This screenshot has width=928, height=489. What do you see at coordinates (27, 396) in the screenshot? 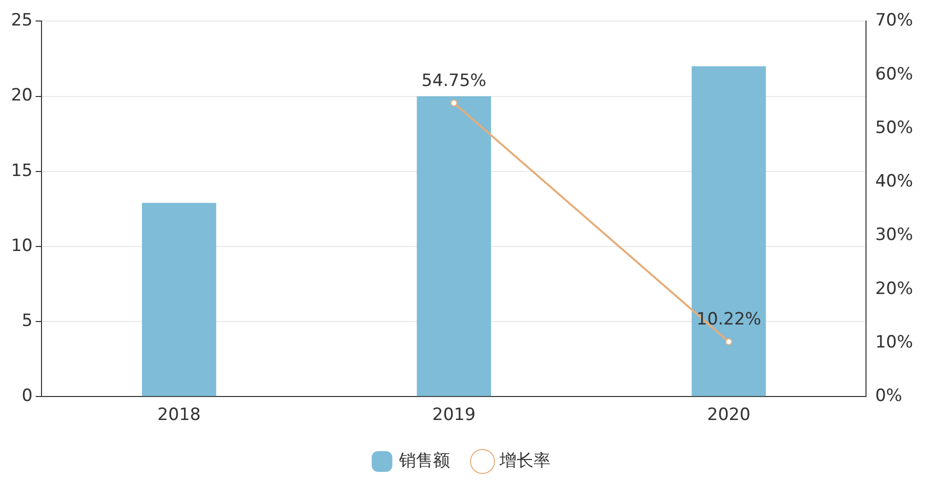
I see `y-tick-label: 0` at bounding box center [27, 396].